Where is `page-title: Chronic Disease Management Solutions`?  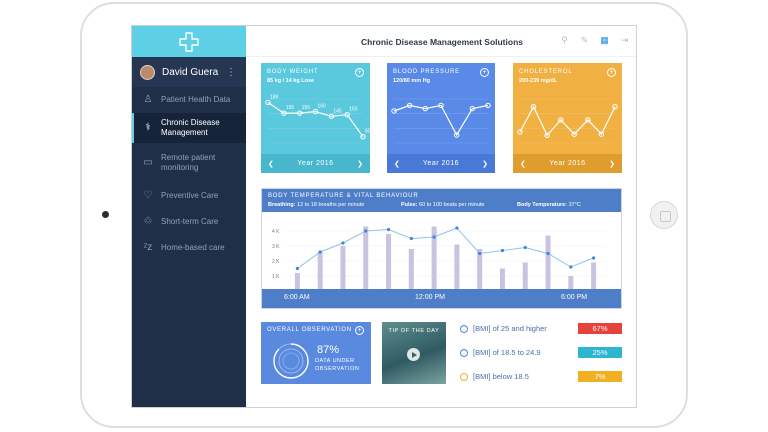
page-title: Chronic Disease Management Solutions is located at coordinates (441, 42).